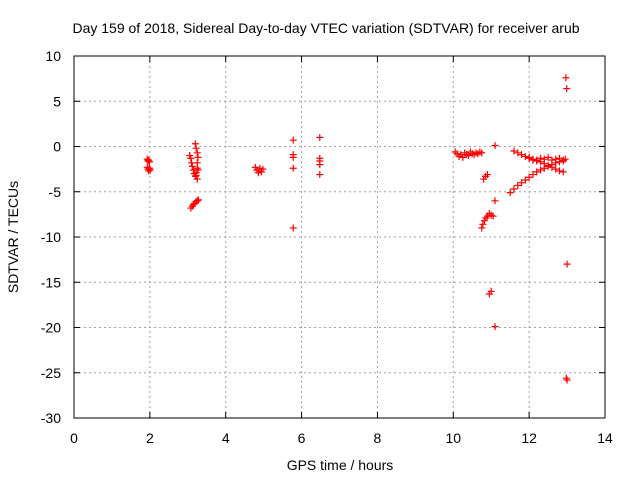 The image size is (640, 480). Describe the element at coordinates (57, 147) in the screenshot. I see `y-tick-label: 0` at that location.